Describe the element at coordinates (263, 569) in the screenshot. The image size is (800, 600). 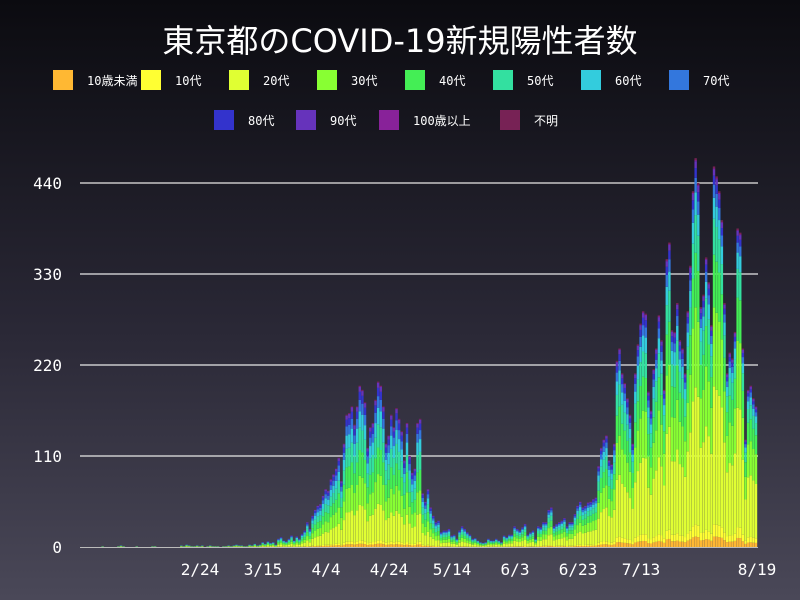
I see `x-tick-label: 3/15` at that location.